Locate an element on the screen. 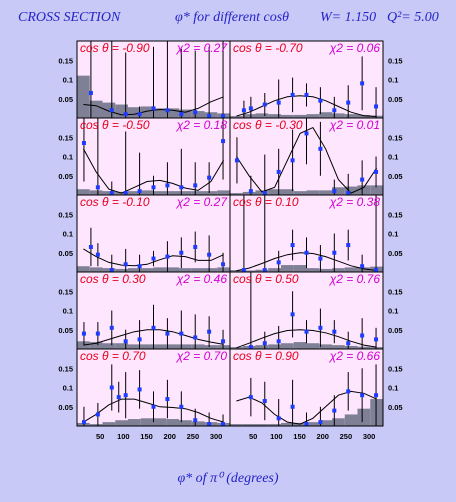 Image resolution: width=456 pixels, height=502 pixels. panel-frame is located at coordinates (306, 387).